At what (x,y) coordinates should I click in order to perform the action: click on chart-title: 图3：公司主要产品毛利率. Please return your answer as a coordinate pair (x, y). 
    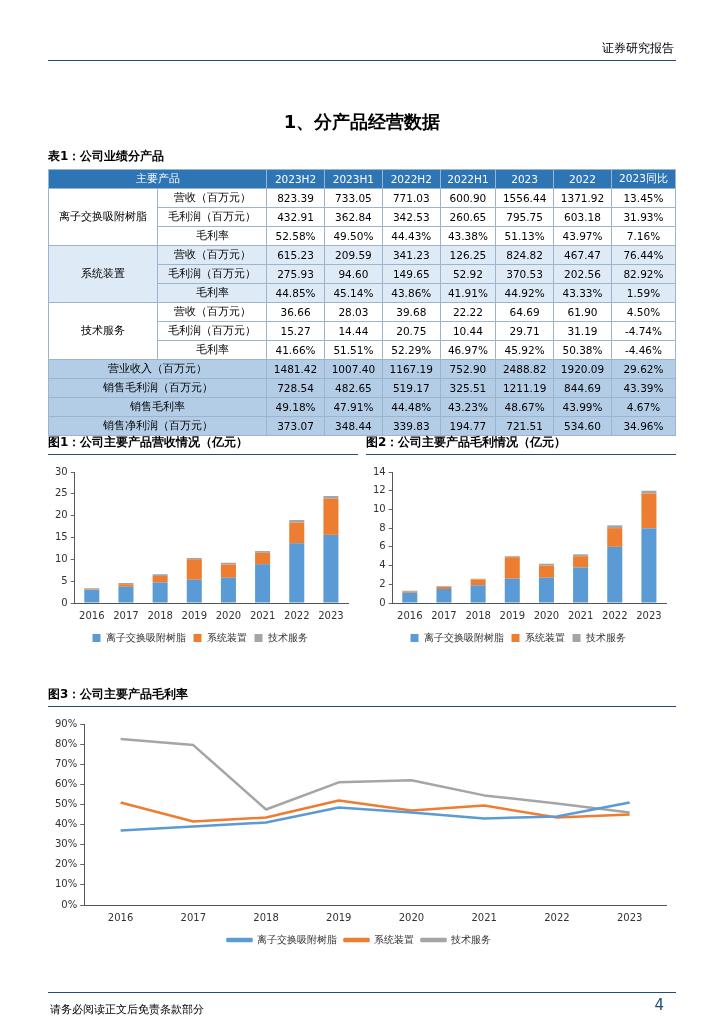
    Looking at the image, I should click on (362, 696).